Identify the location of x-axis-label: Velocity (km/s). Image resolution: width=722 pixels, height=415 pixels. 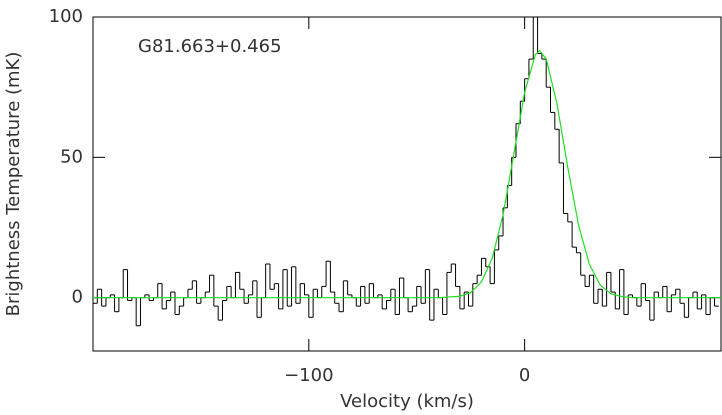
(407, 401).